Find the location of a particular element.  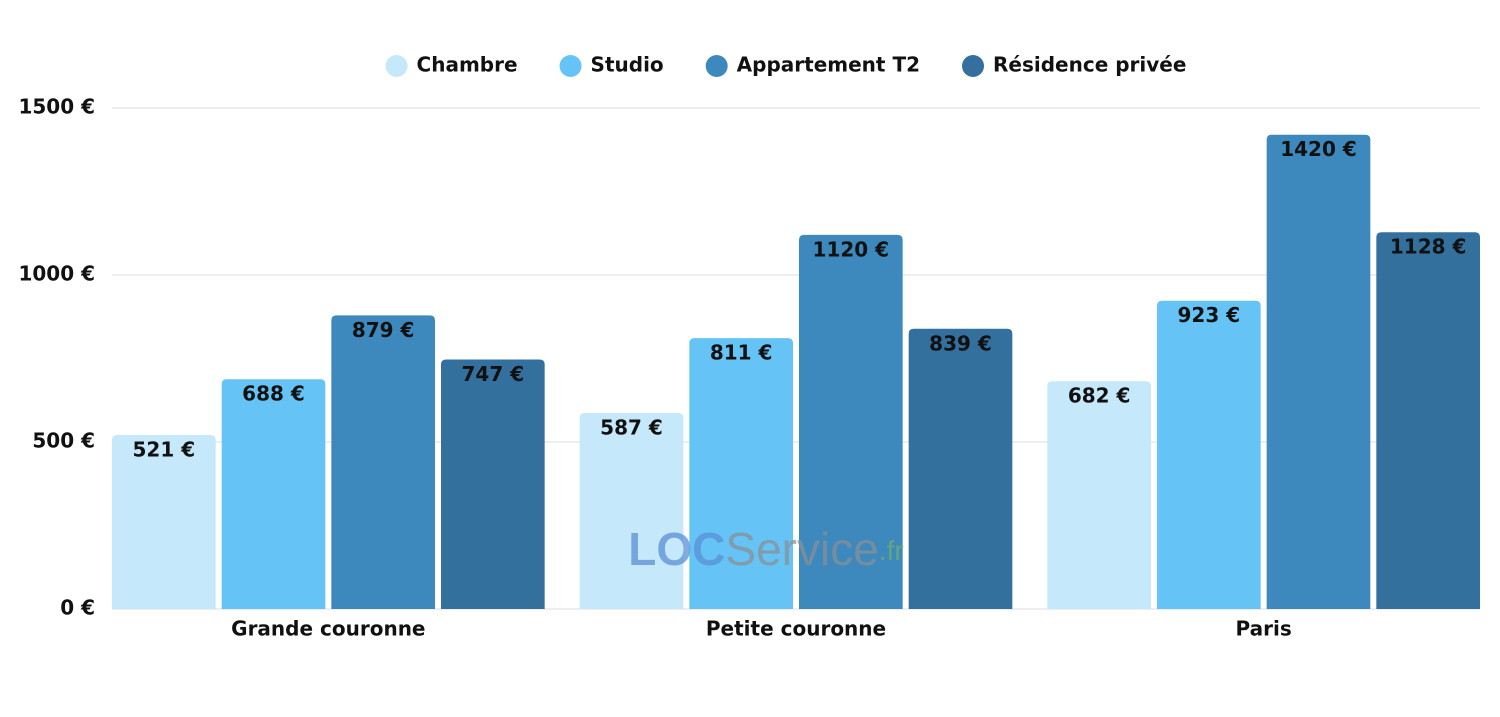

y-tick-label: 1000 € is located at coordinates (56, 274).